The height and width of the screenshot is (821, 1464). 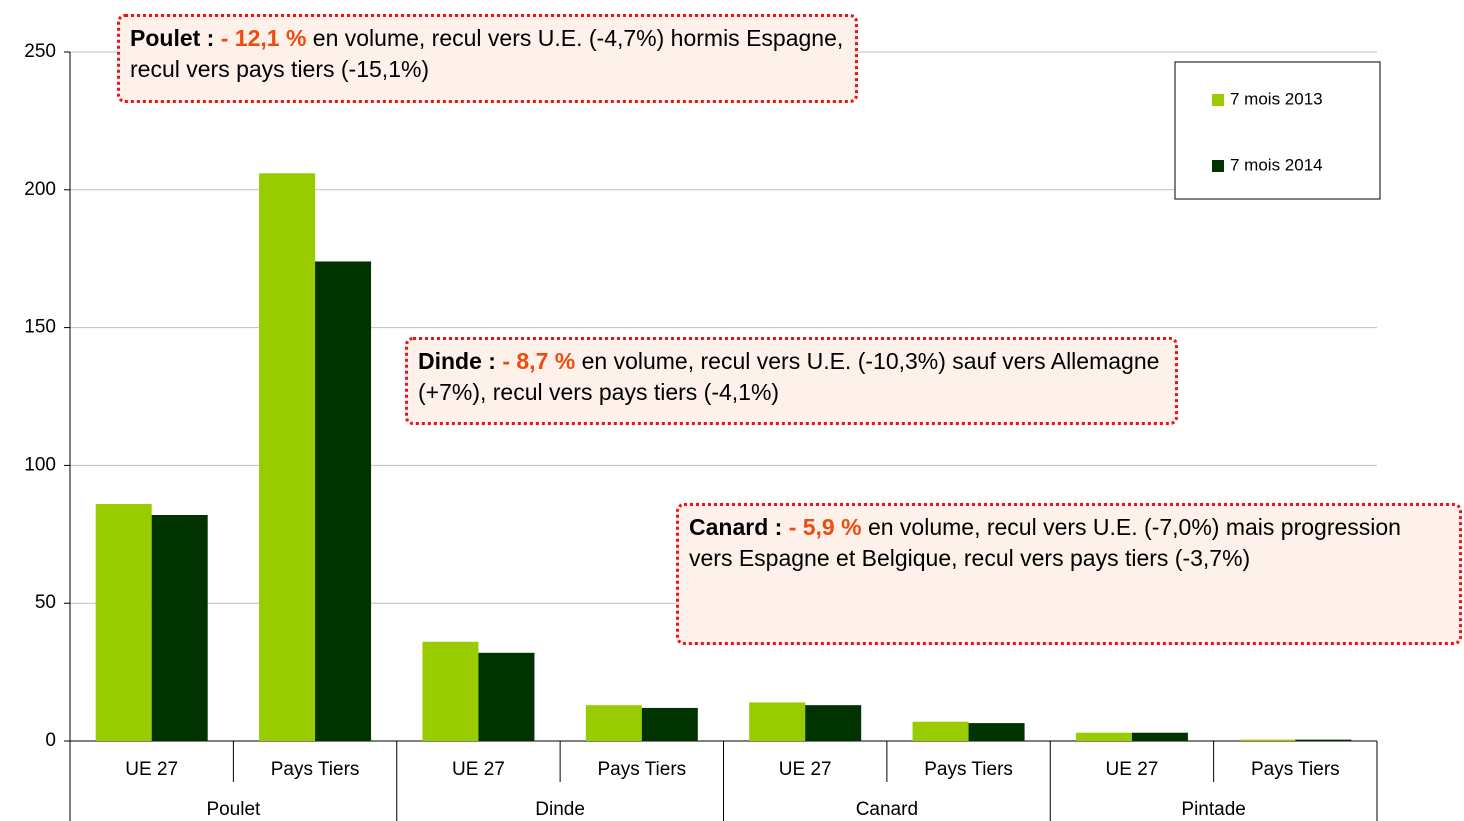 What do you see at coordinates (560, 809) in the screenshot?
I see `group-label: Dinde` at bounding box center [560, 809].